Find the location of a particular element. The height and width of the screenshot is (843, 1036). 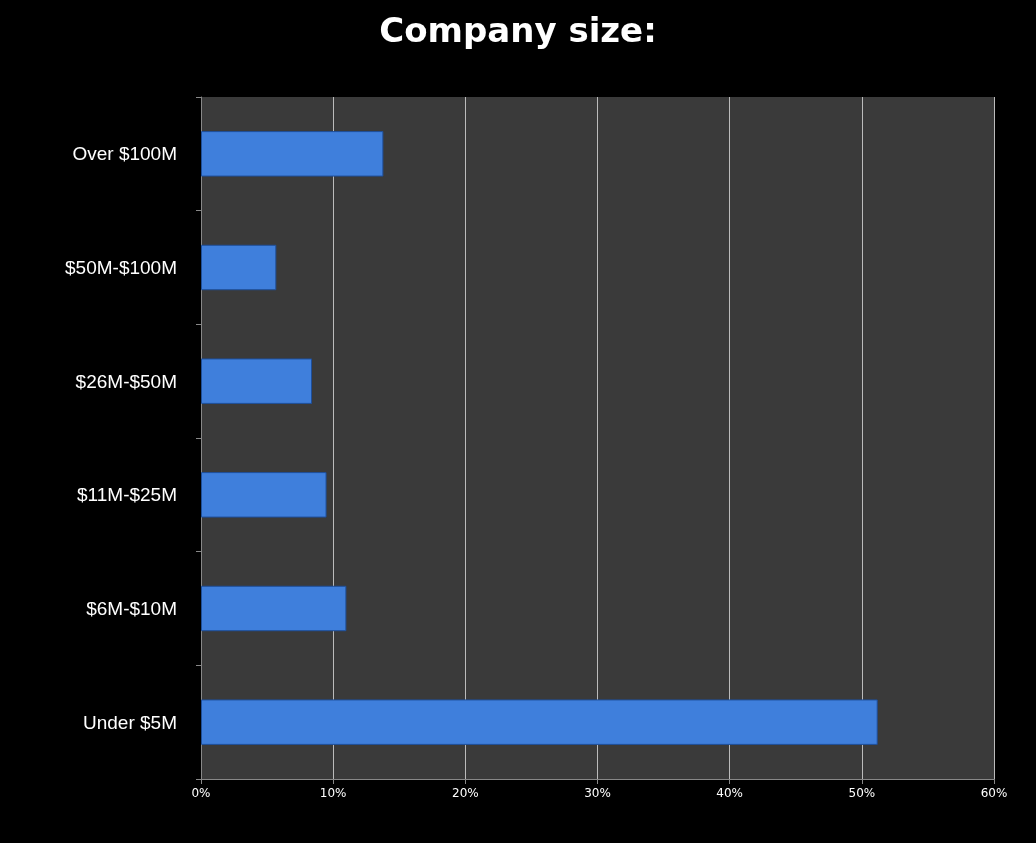

x-tick-label: 10% is located at coordinates (333, 793).